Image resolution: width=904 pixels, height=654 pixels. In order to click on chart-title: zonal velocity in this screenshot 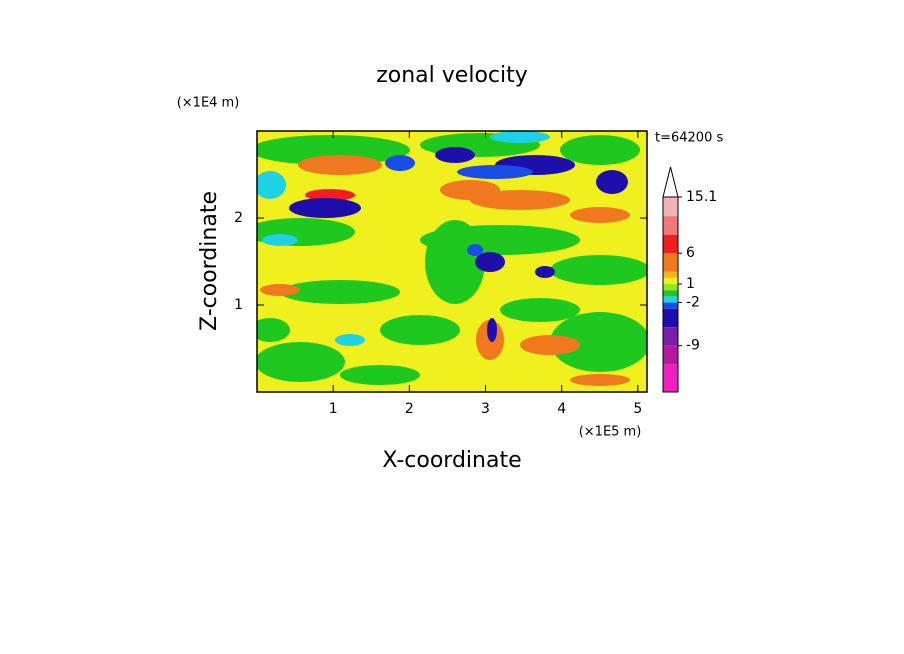, I will do `click(452, 75)`.